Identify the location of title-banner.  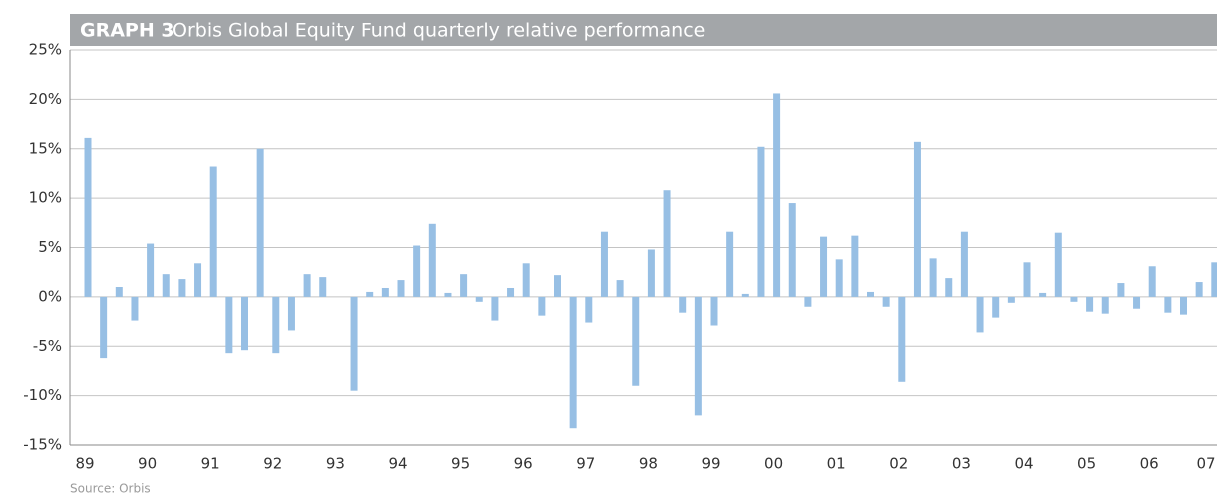
(643, 30).